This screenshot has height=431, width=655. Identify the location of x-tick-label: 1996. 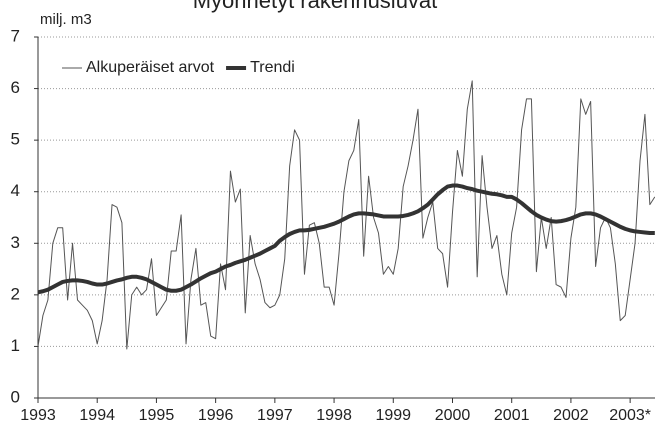
(216, 415).